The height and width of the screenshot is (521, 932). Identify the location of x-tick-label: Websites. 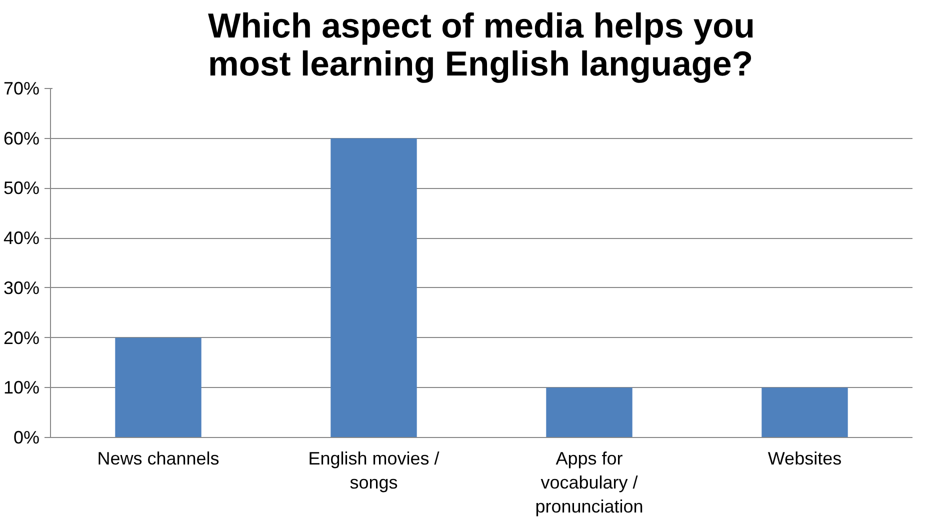
(805, 458).